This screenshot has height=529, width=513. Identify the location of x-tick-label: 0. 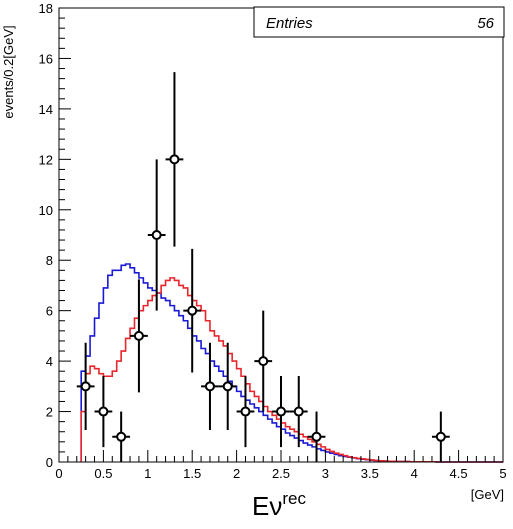
(58, 473).